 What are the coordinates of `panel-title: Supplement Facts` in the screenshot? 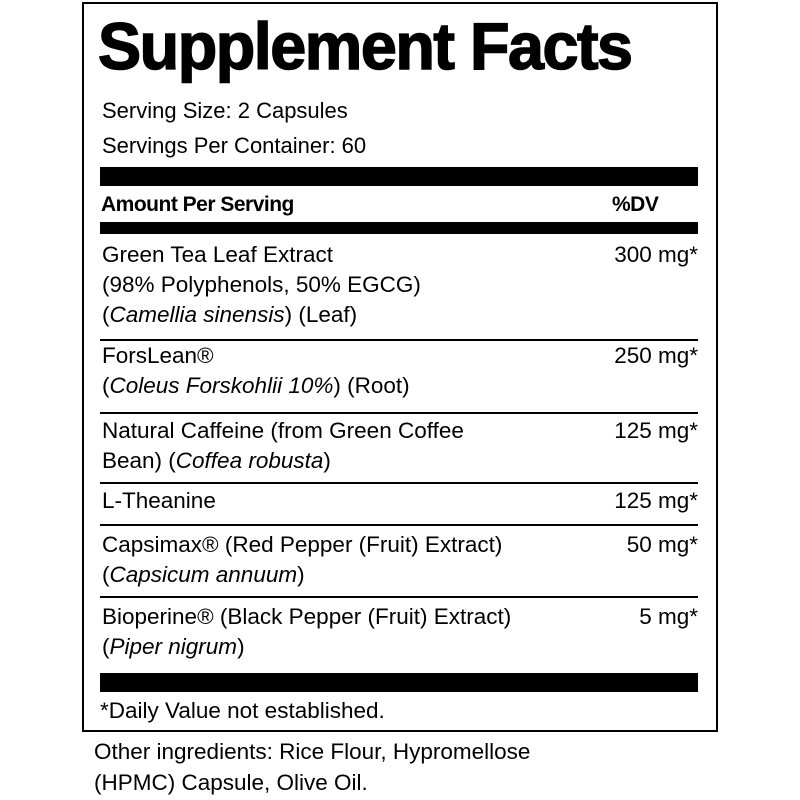 It's located at (365, 46).